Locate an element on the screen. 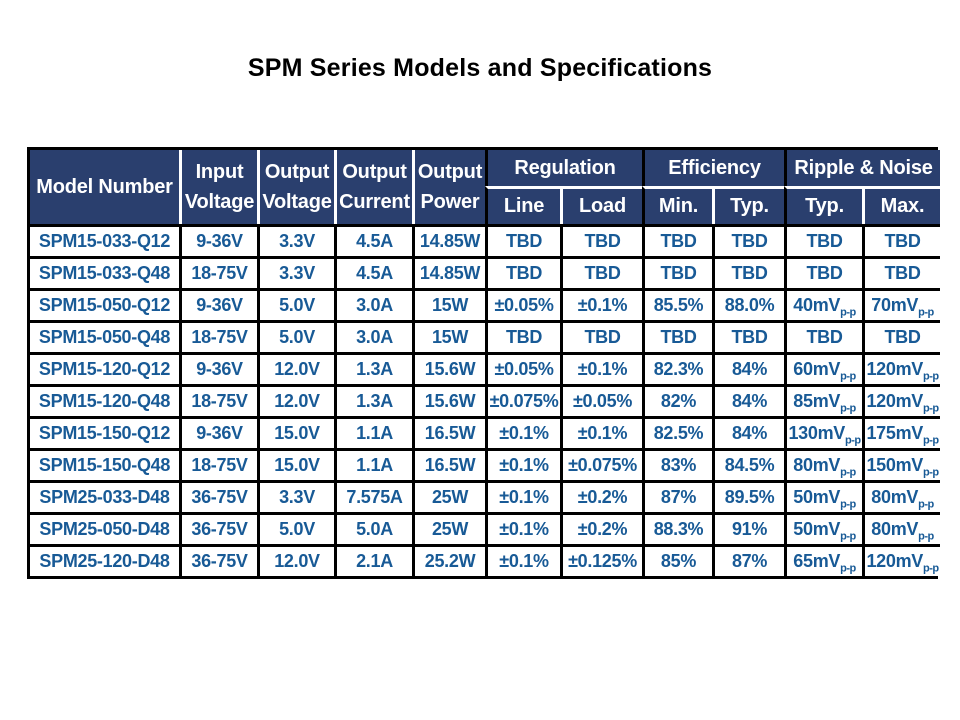 Image resolution: width=960 pixels, height=720 pixels. sub-header-regulation-b: Load is located at coordinates (601, 205).